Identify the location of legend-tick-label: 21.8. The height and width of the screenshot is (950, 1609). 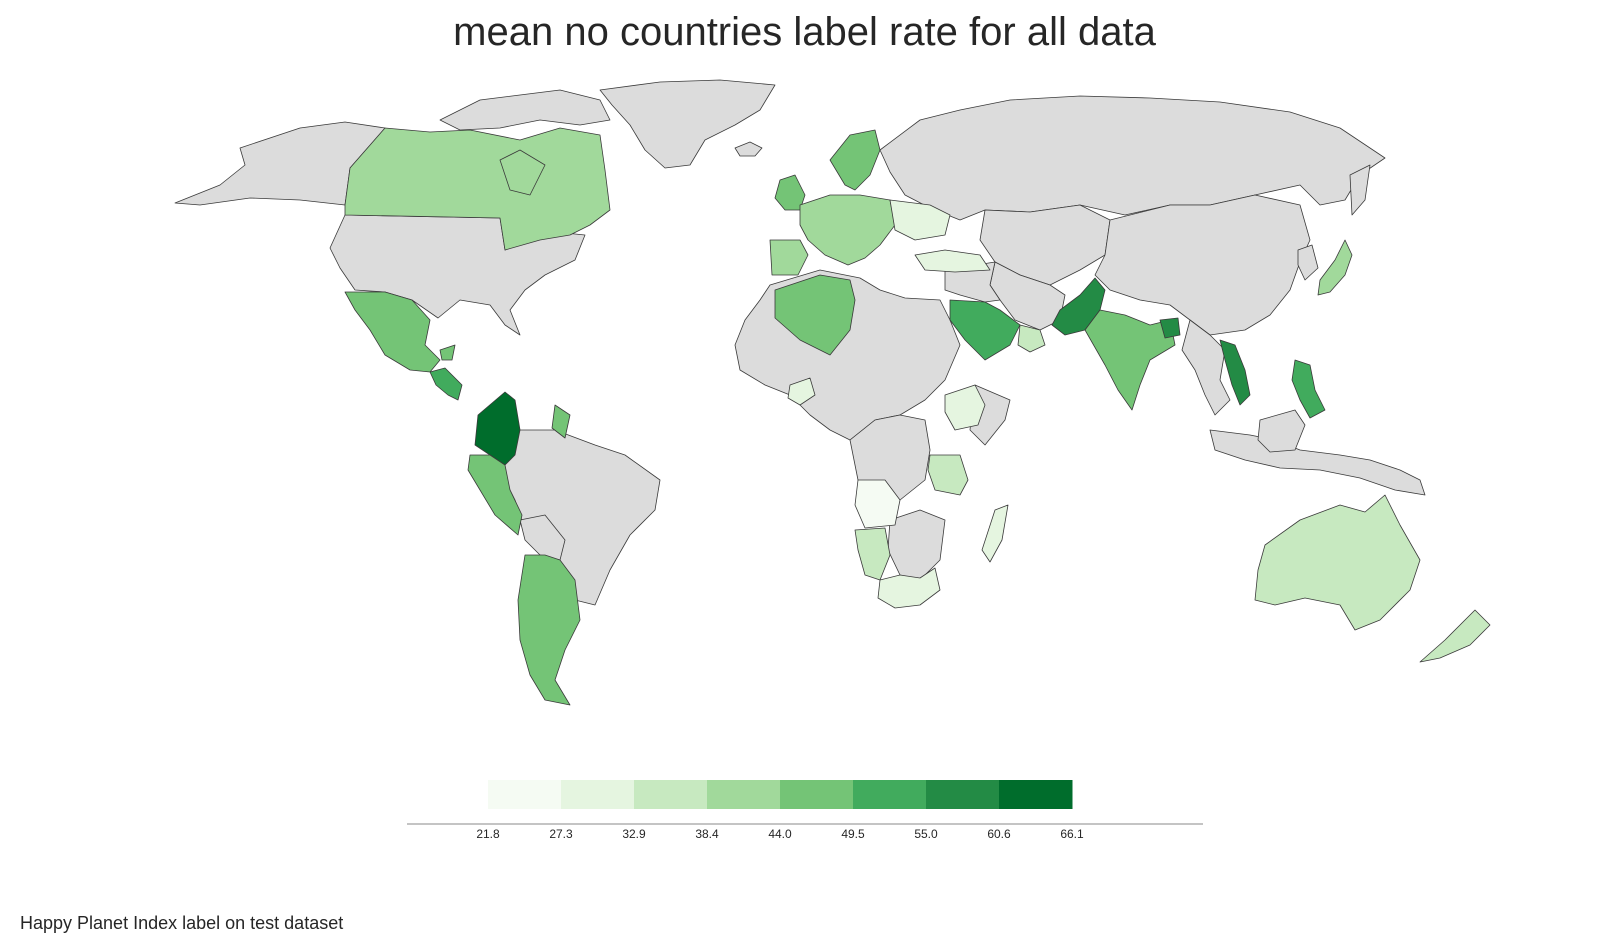
(488, 834).